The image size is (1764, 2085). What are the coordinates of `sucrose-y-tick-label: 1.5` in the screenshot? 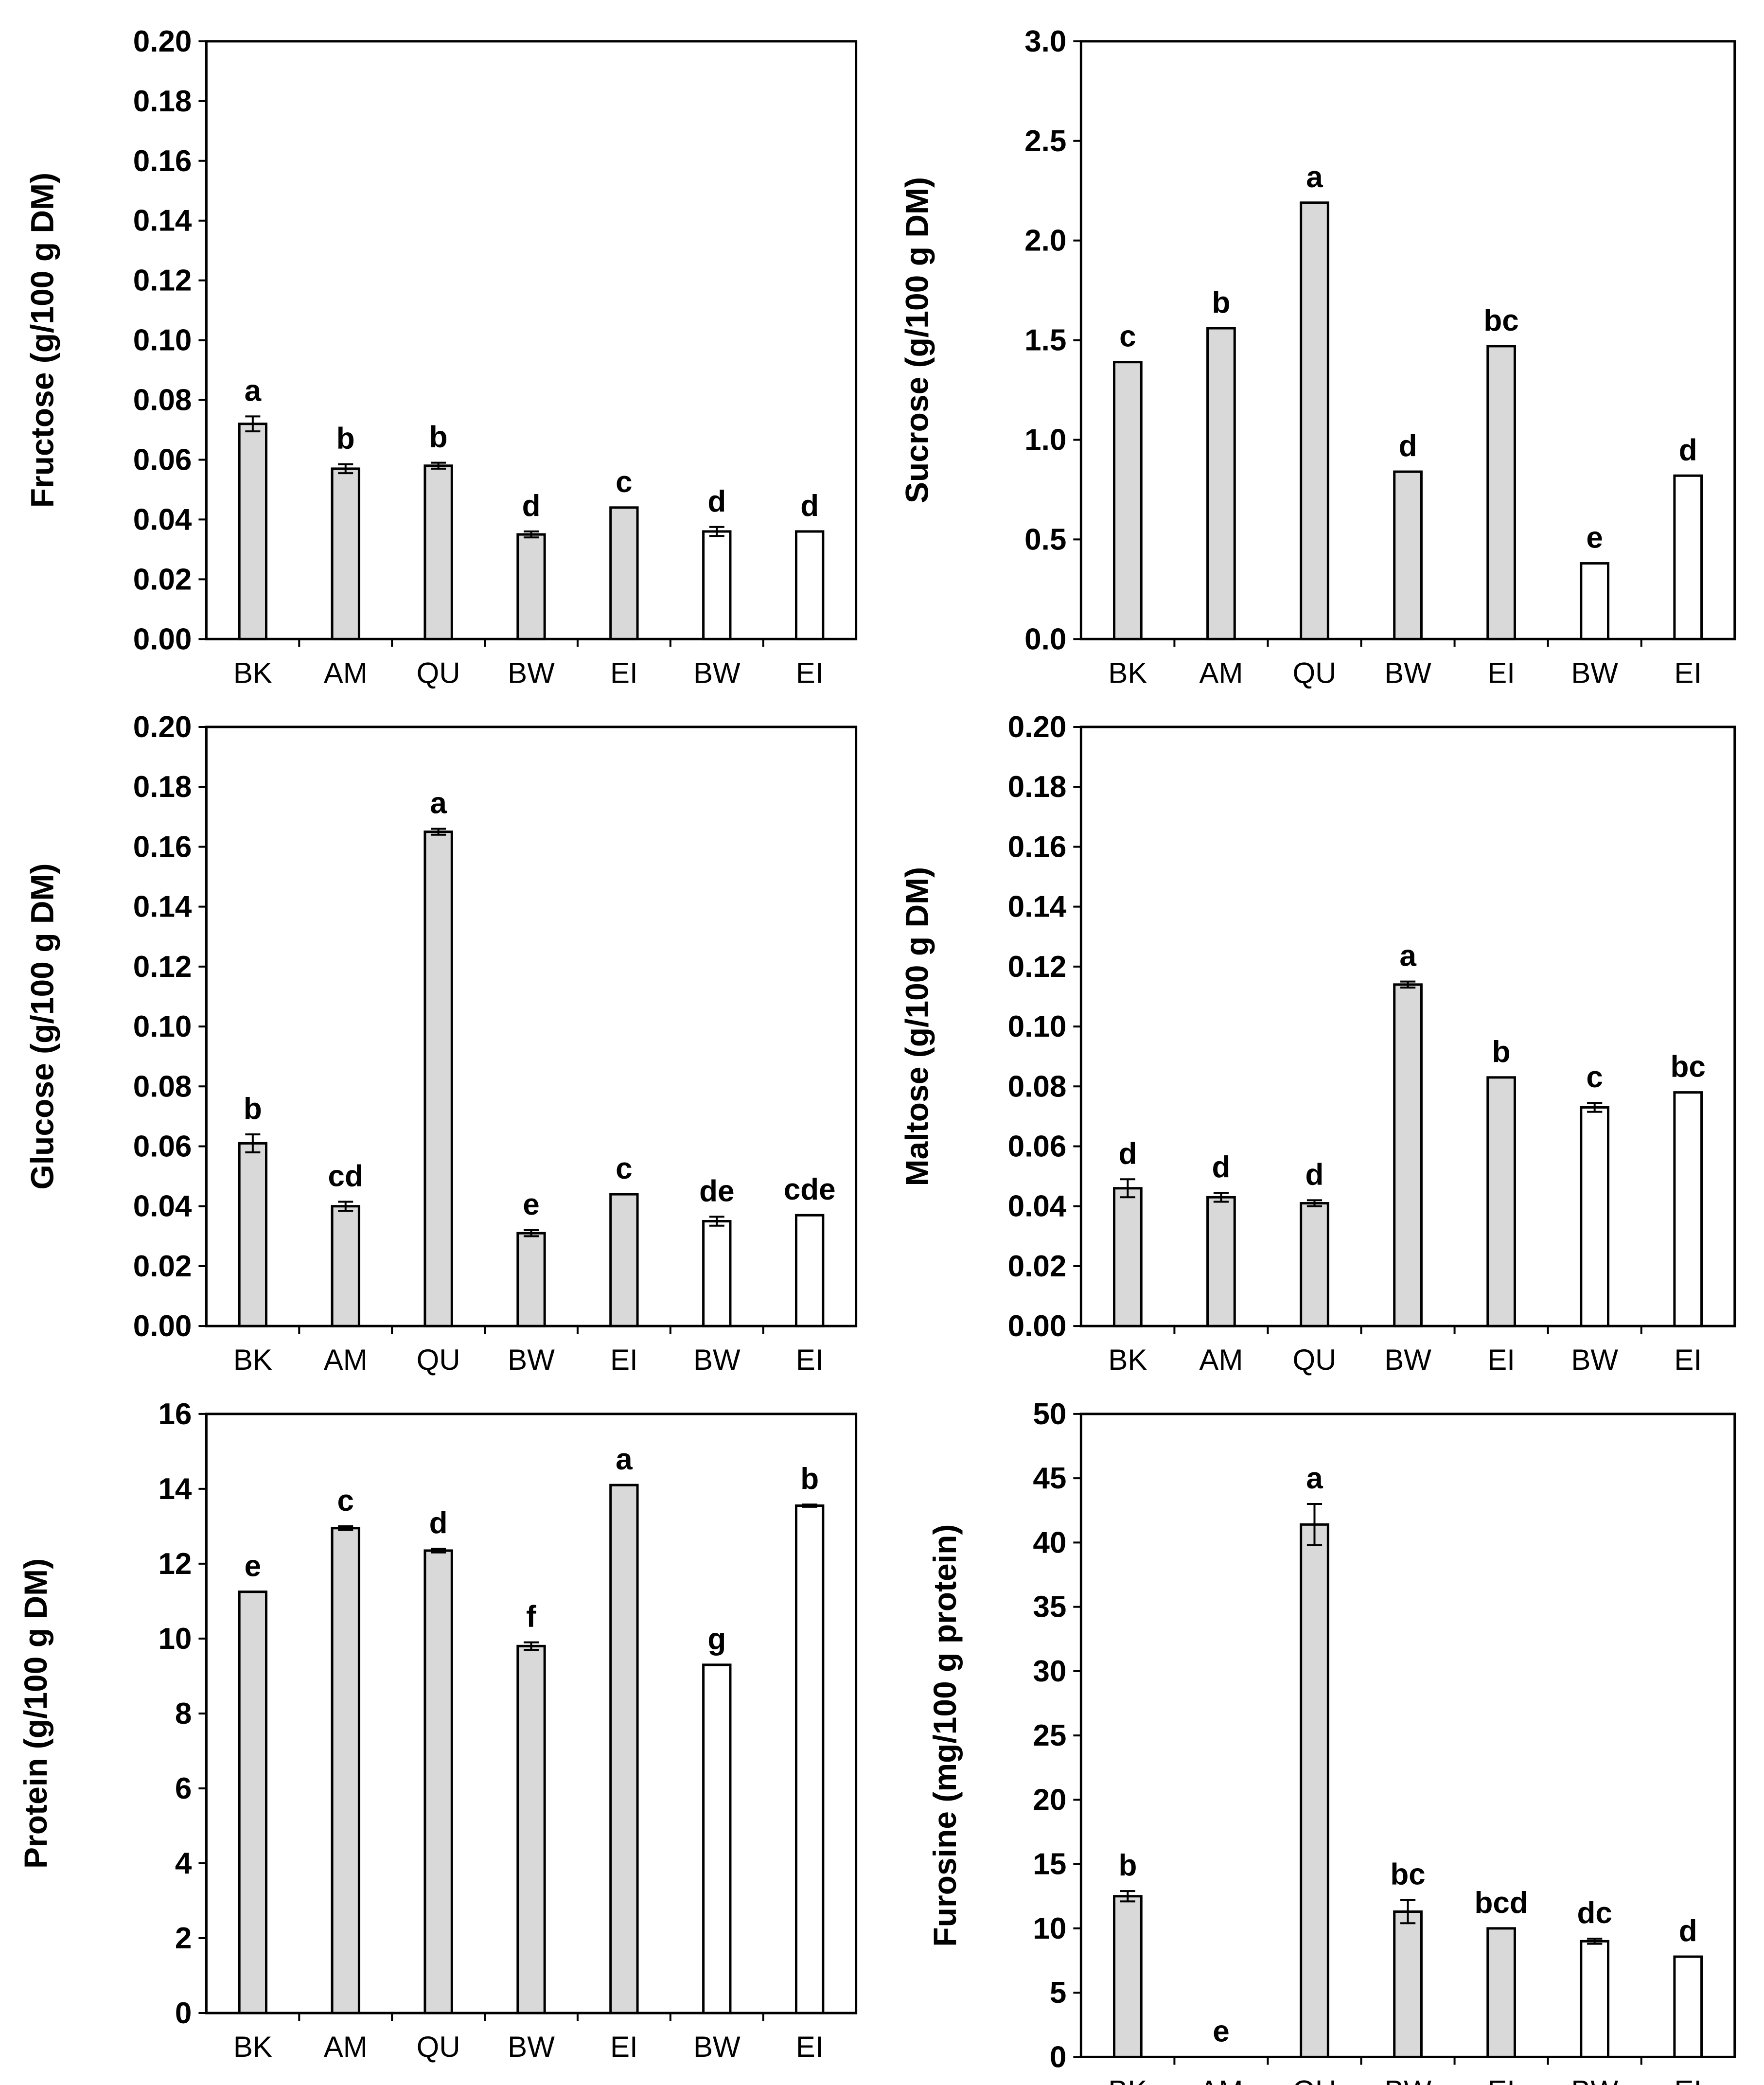 It's located at (1045, 340).